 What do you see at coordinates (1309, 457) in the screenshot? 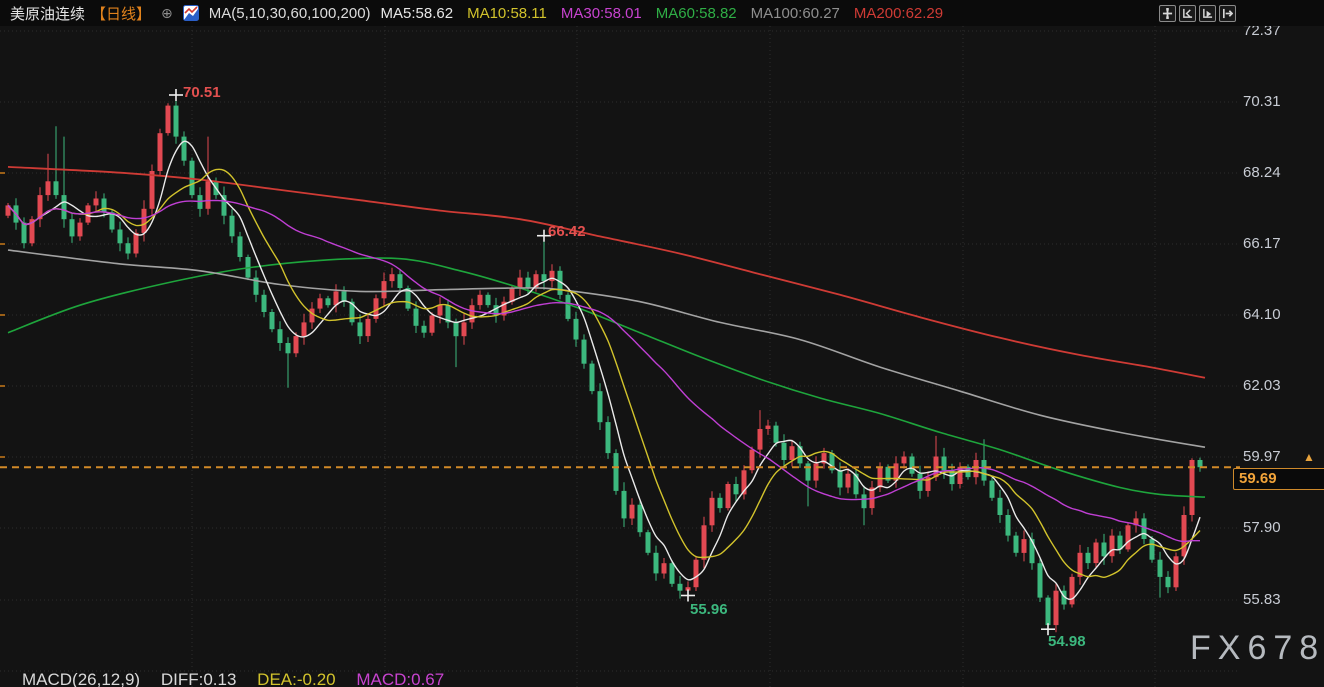
I see `price-up-arrow-icon: ▲` at bounding box center [1309, 457].